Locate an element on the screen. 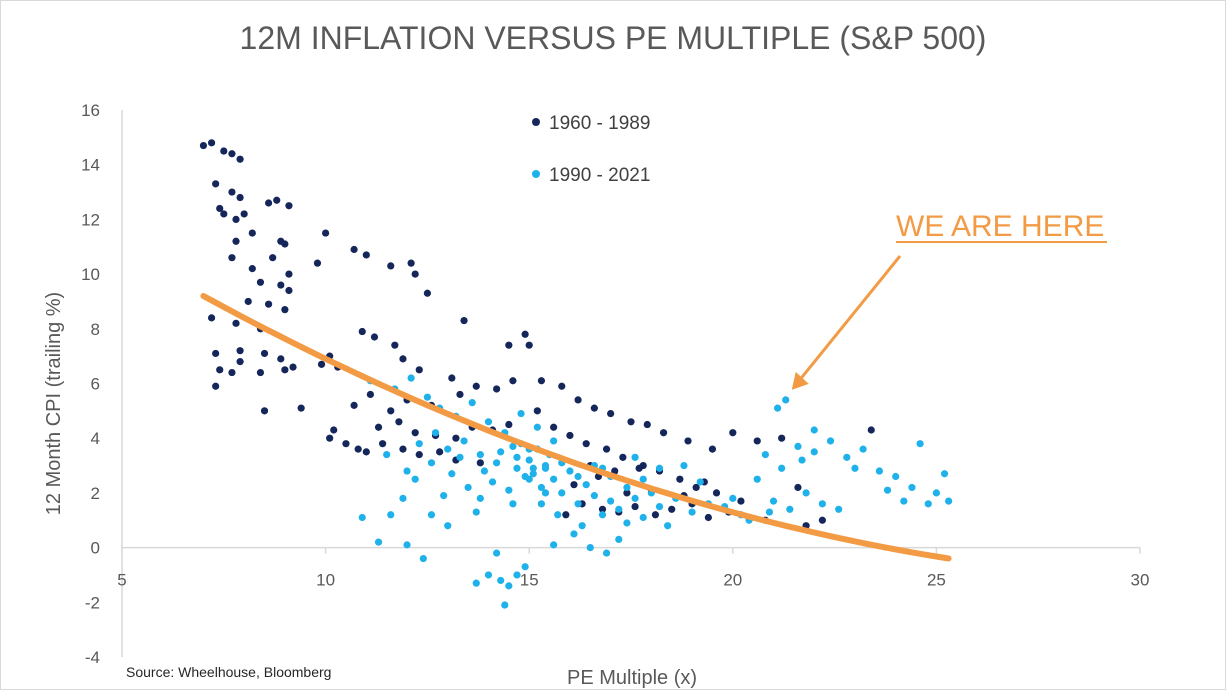  annotation-arrow-line is located at coordinates (850, 318).